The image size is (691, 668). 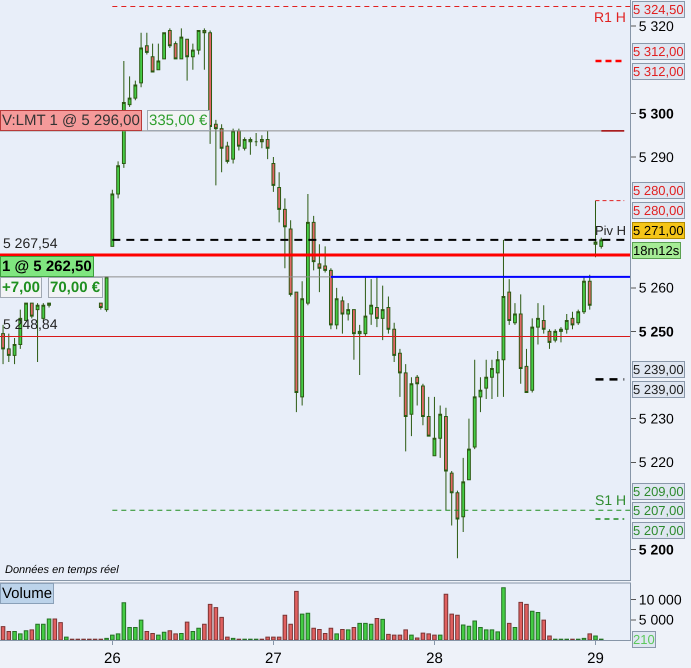 What do you see at coordinates (178, 120) in the screenshot?
I see `annotation: 335,00 €` at bounding box center [178, 120].